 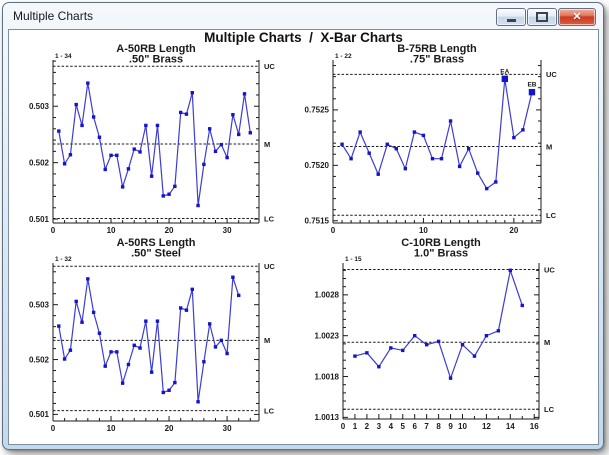 What do you see at coordinates (303, 37) in the screenshot?
I see `page-title: Multiple Charts / X-Bar Charts` at bounding box center [303, 37].